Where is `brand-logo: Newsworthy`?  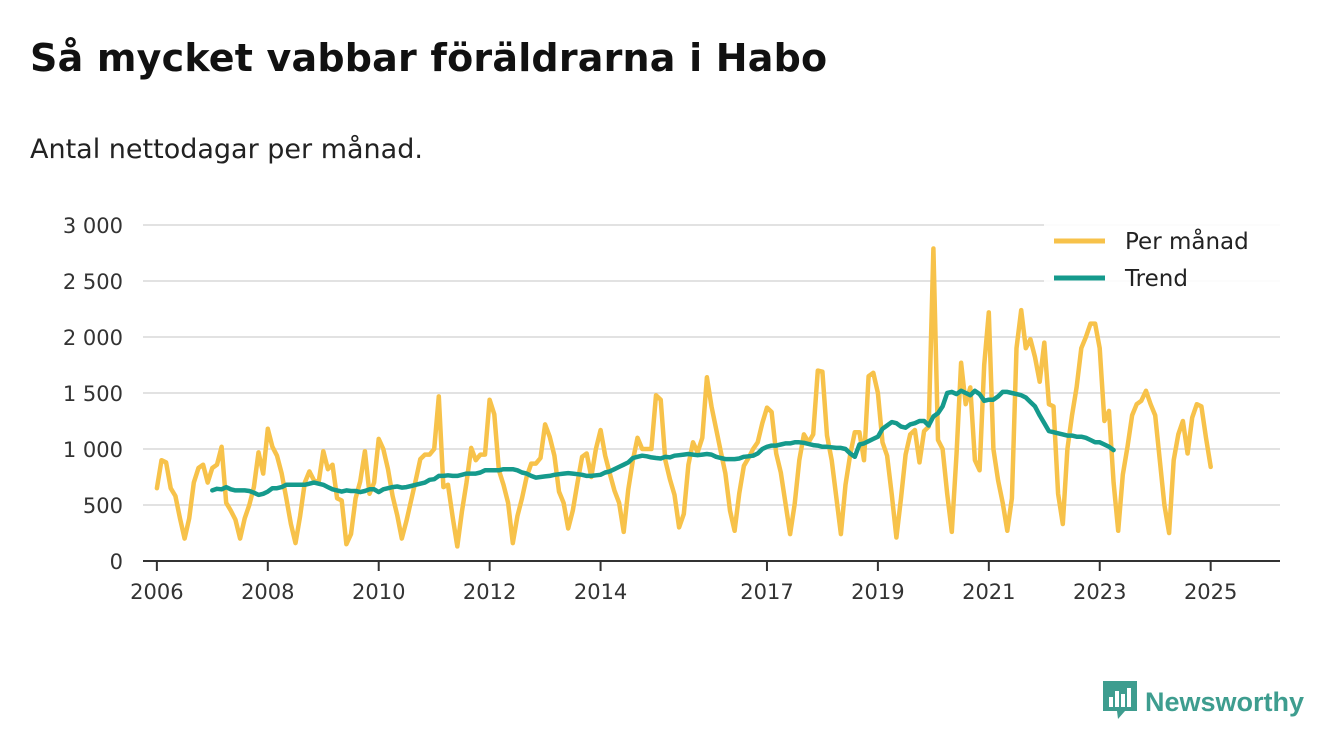 brand-logo: Newsworthy is located at coordinates (1204, 702).